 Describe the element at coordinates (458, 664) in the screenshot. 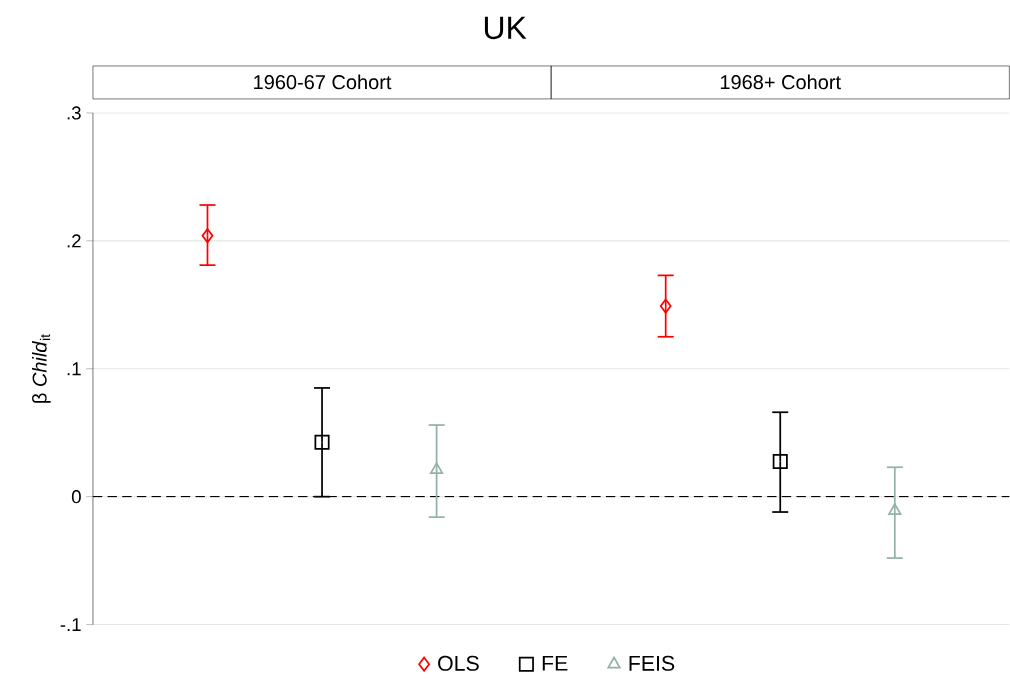

I see `legend-label: OLS` at that location.